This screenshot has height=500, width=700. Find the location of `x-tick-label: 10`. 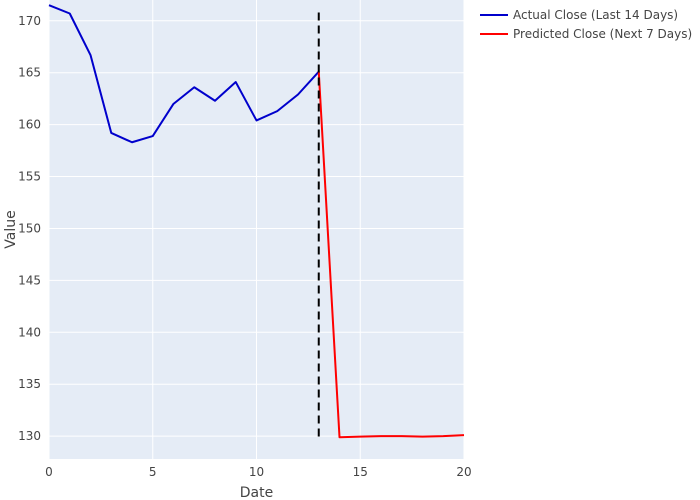

x-tick-label: 10 is located at coordinates (256, 472).